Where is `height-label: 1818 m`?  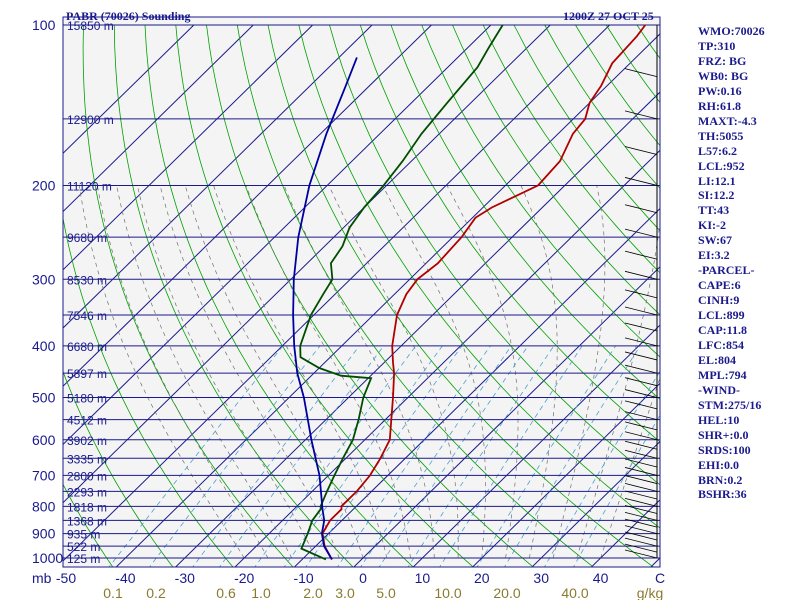
height-label: 1818 m is located at coordinates (87, 507).